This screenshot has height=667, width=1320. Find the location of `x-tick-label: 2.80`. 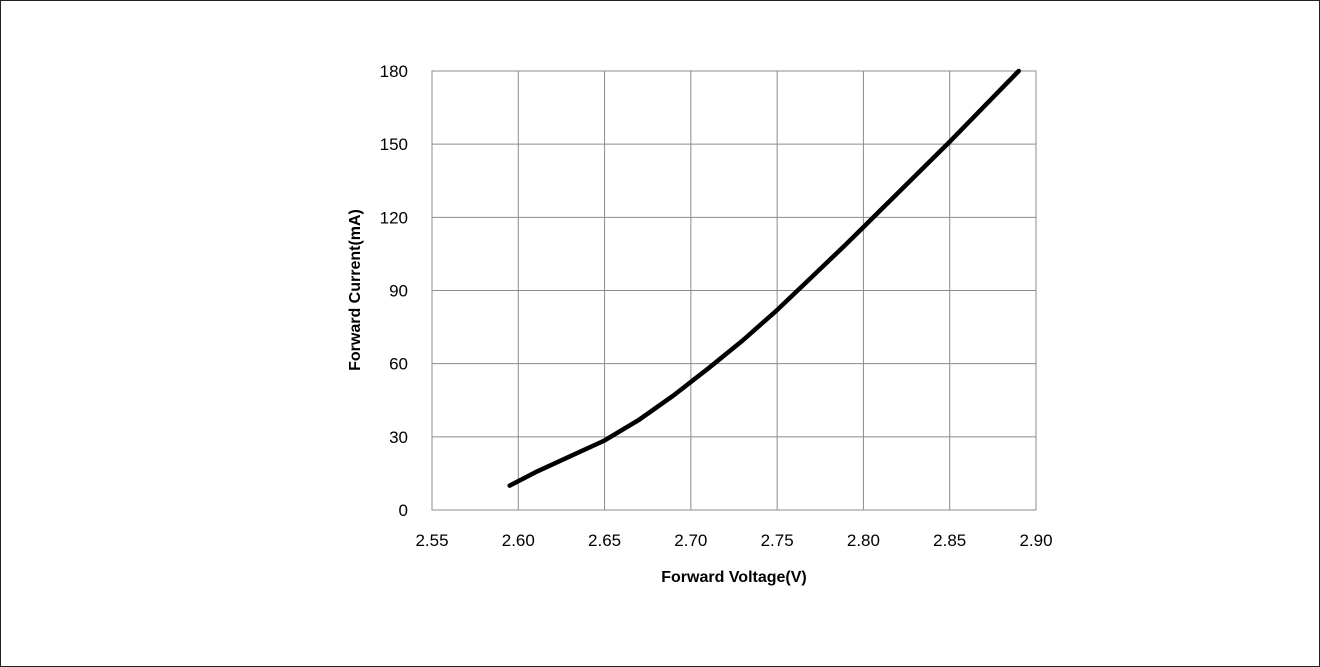

x-tick-label: 2.80 is located at coordinates (863, 540).